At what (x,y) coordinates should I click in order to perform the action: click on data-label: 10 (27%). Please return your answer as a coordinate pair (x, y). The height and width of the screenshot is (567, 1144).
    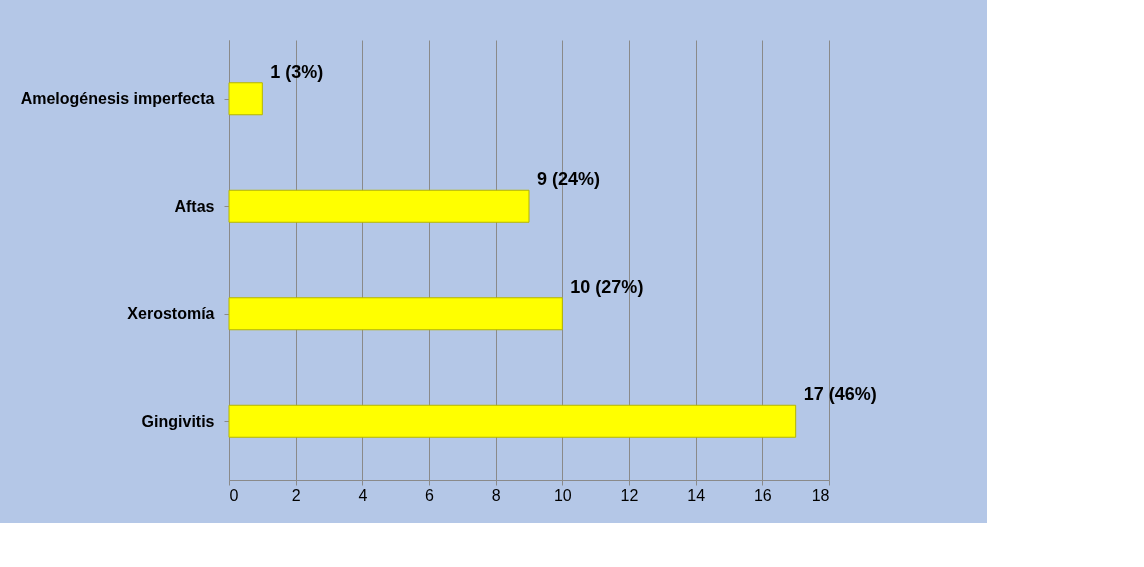
    Looking at the image, I should click on (607, 286).